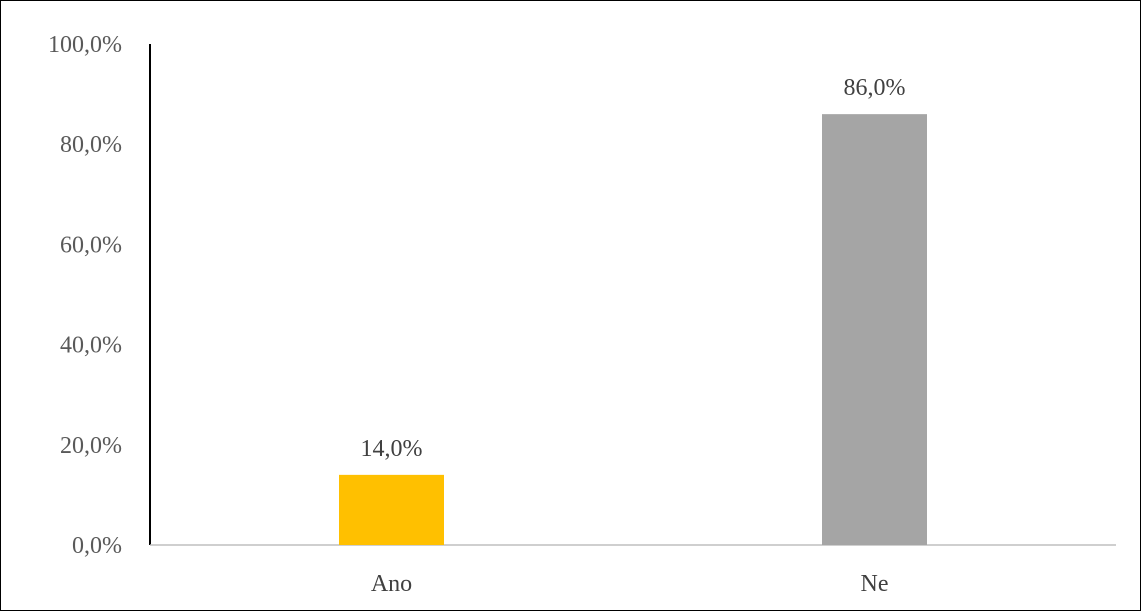 Image resolution: width=1141 pixels, height=612 pixels. I want to click on data-label-ano: 14,0%, so click(392, 449).